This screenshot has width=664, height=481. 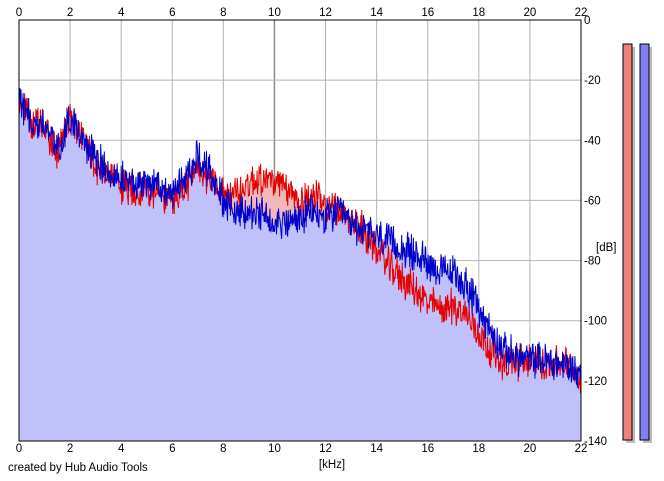 What do you see at coordinates (19, 449) in the screenshot?
I see `x-tick-label-bottom: 0` at bounding box center [19, 449].